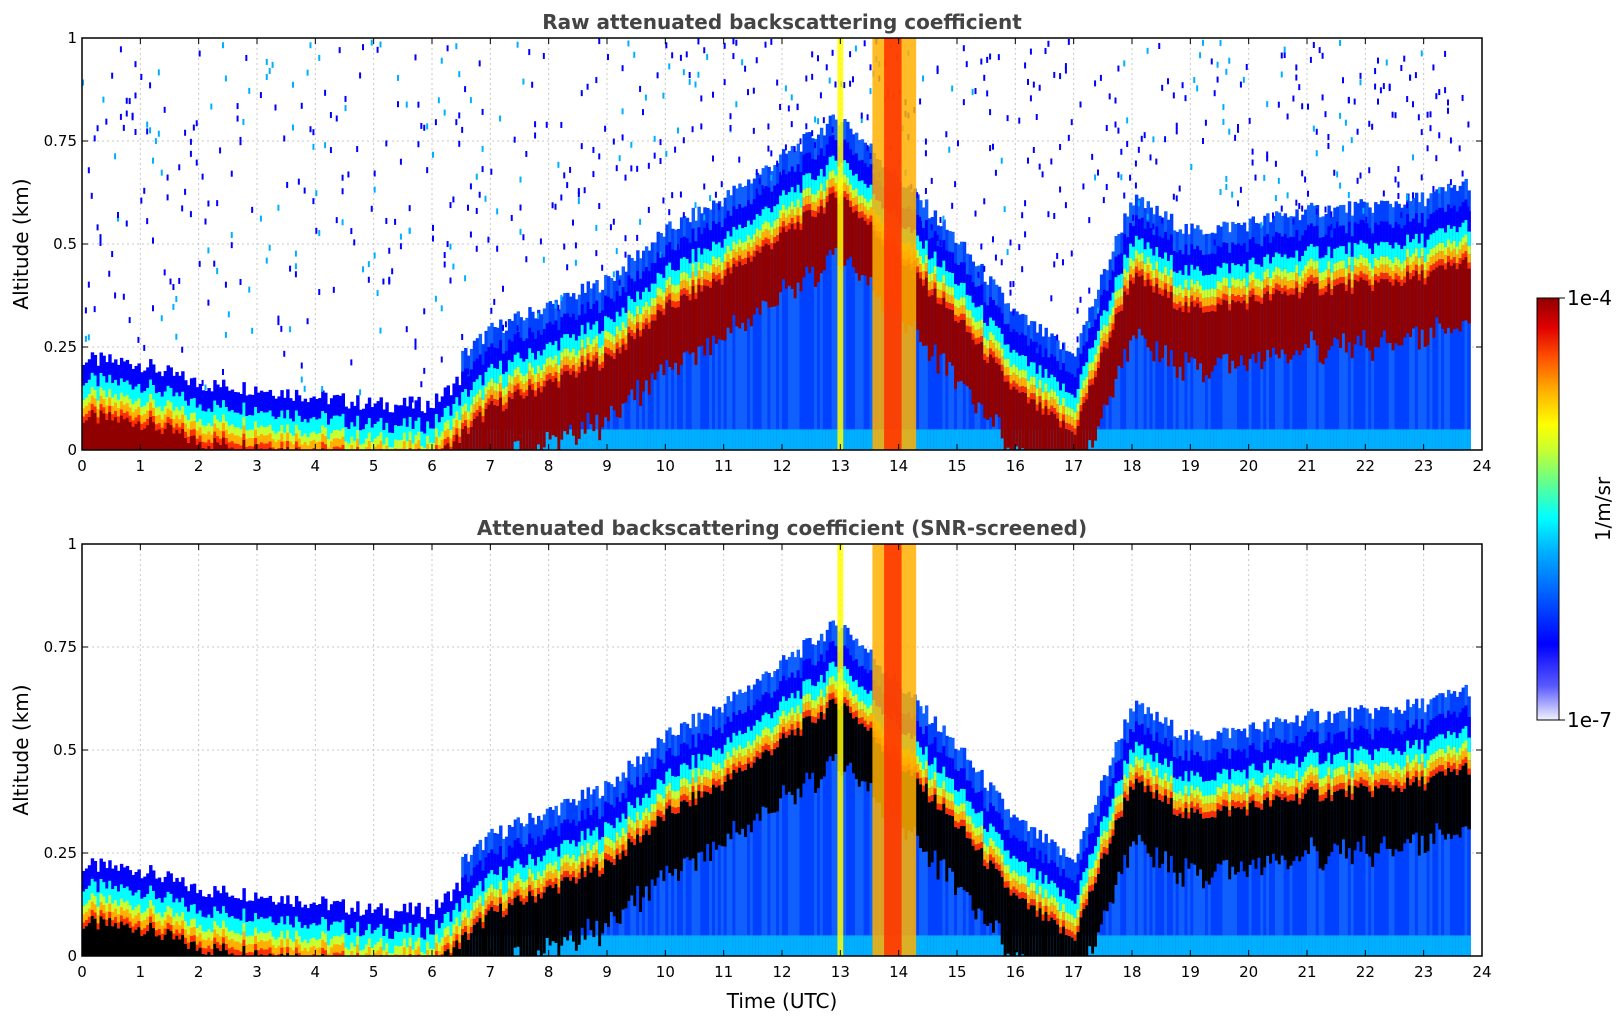 This screenshot has height=1024, width=1621. What do you see at coordinates (21, 243) in the screenshot?
I see `top-panel-y-label: Altitude (km)` at bounding box center [21, 243].